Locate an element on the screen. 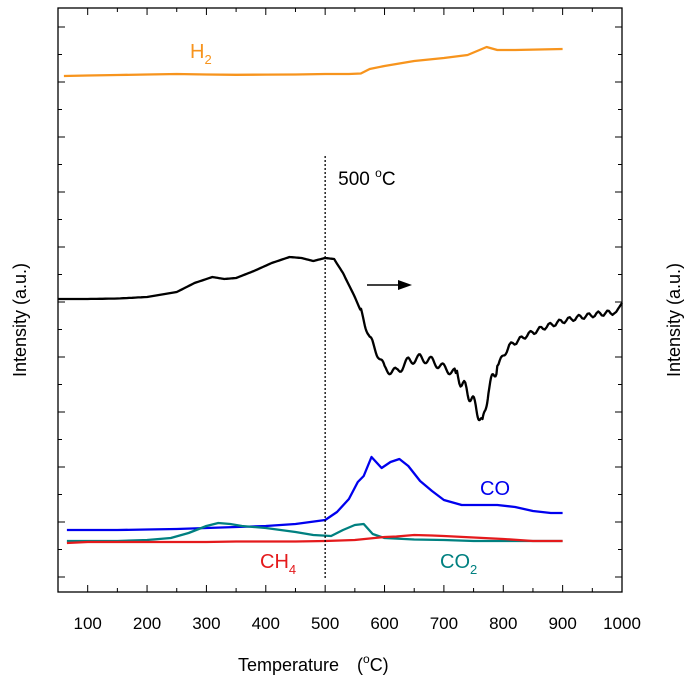 The image size is (688, 681). y-axis-label-left: Intensity (a.u.) is located at coordinates (20, 320).